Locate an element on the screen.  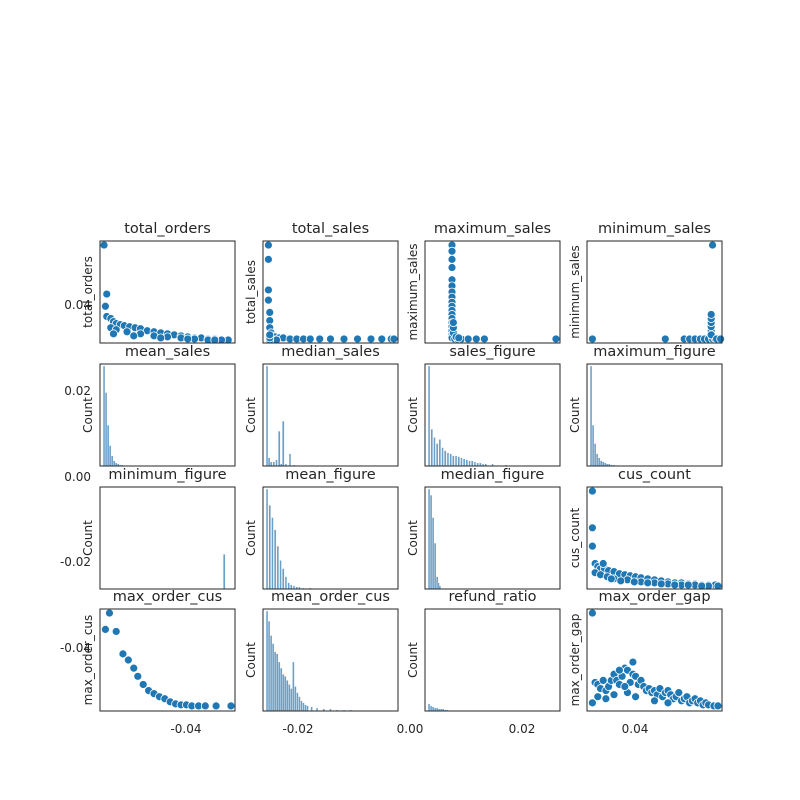
subplot-title: median_sales is located at coordinates (330, 352).